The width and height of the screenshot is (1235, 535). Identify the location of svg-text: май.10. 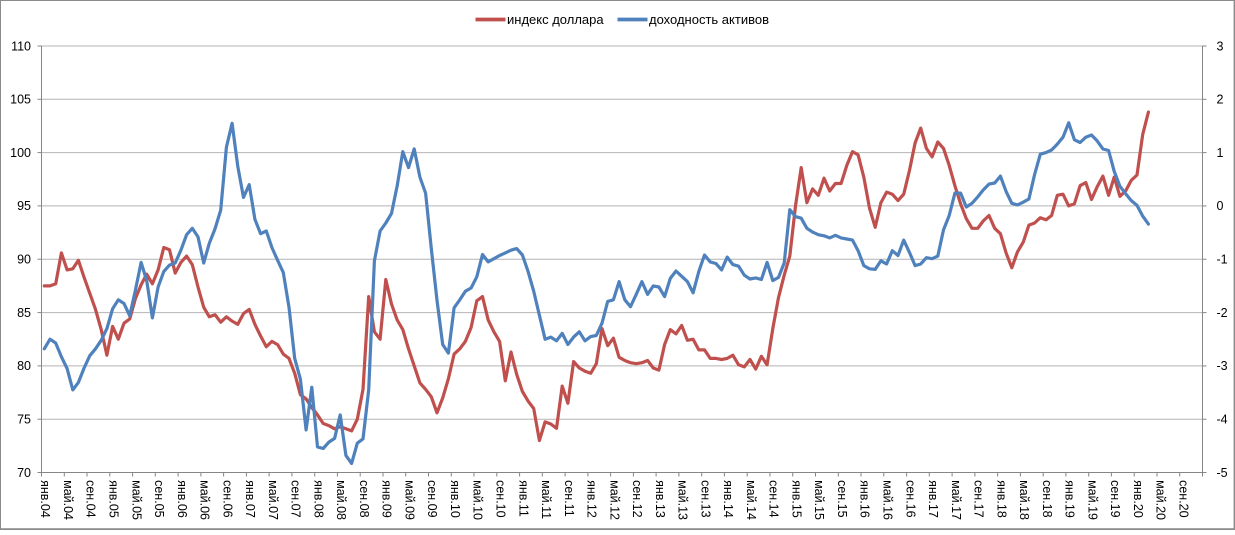
(478, 500).